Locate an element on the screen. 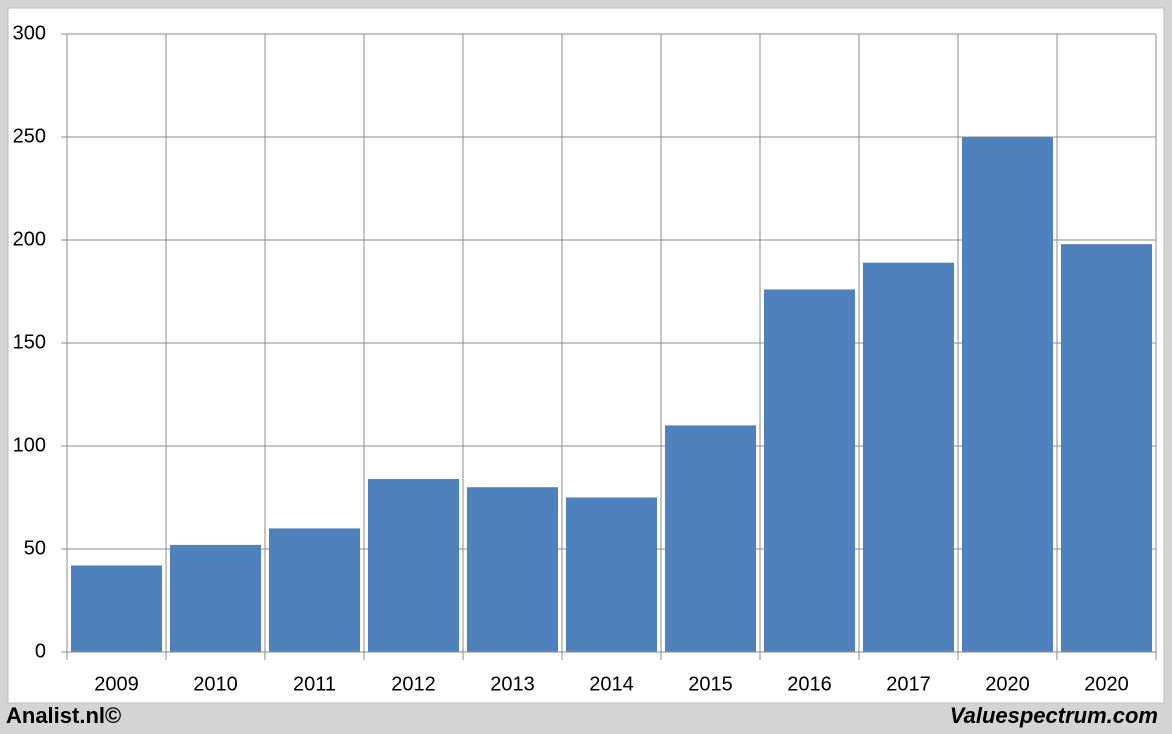 The image size is (1172, 734). y-tick-label: 300 is located at coordinates (29, 33).